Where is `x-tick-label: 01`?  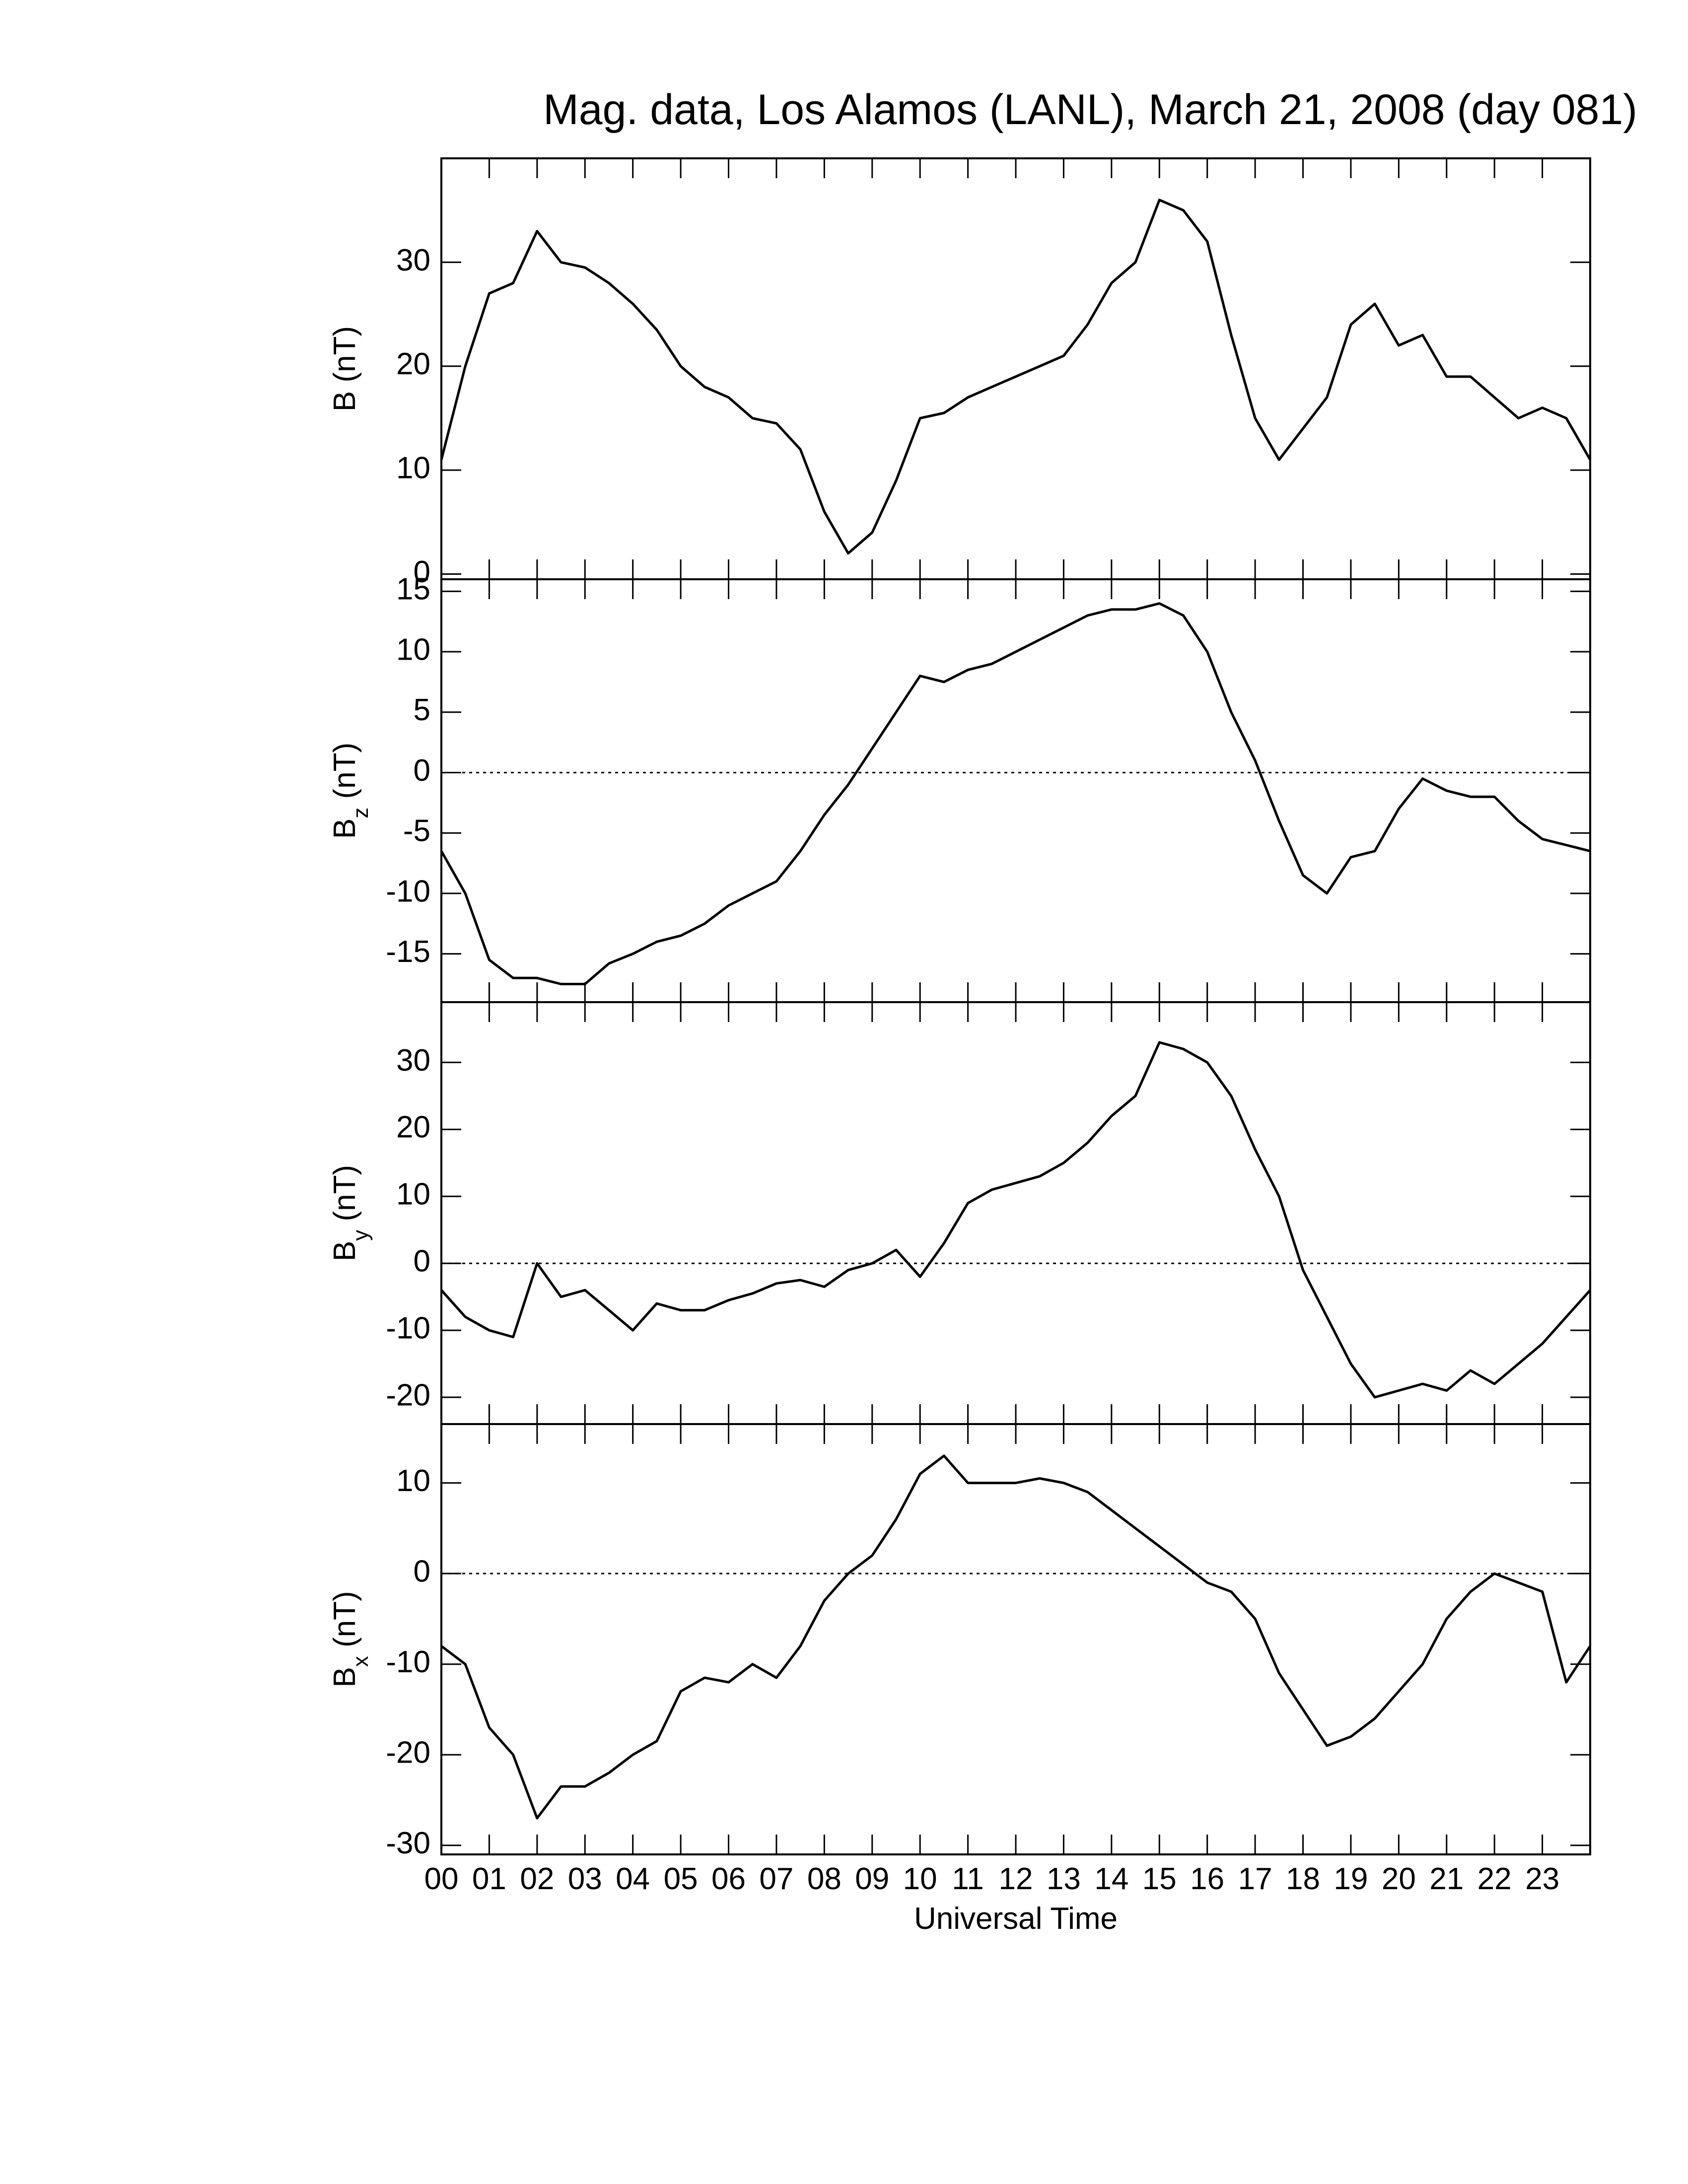
x-tick-label: 01 is located at coordinates (489, 1879).